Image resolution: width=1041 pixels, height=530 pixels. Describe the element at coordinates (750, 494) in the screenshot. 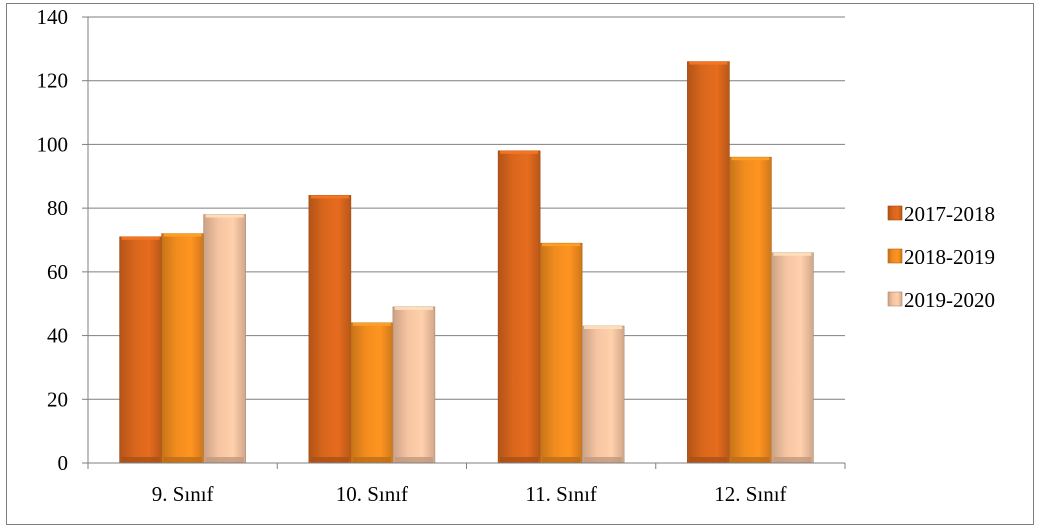

I see `x-tick-label: 12. Sınıf` at that location.